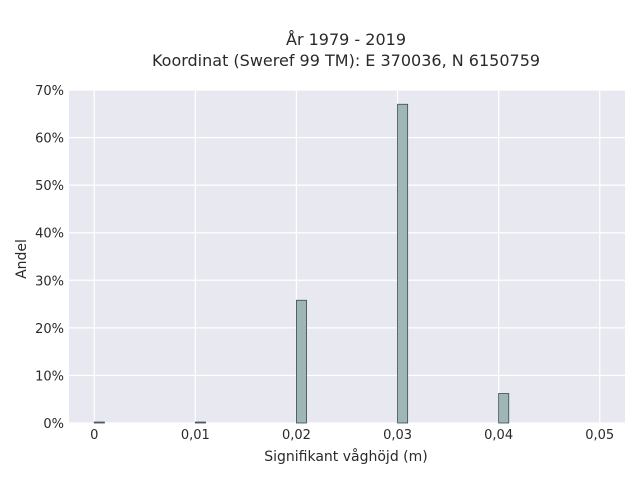  I want to click on y-tick-label: 20%, so click(49, 329).